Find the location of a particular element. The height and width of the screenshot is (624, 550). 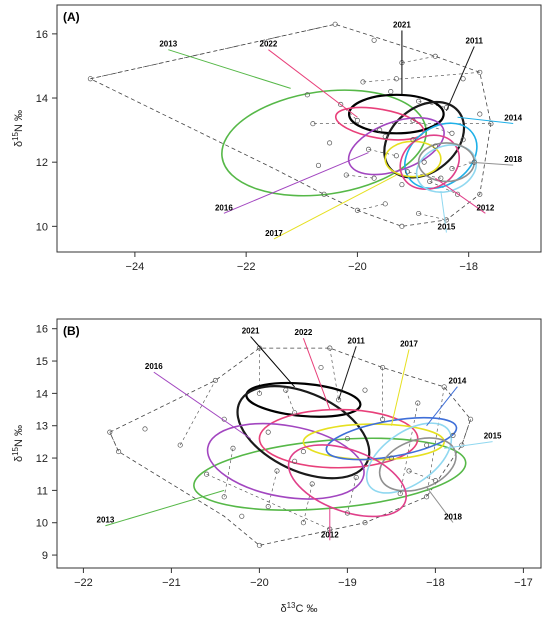

panel-label: (B) is located at coordinates (71, 331).